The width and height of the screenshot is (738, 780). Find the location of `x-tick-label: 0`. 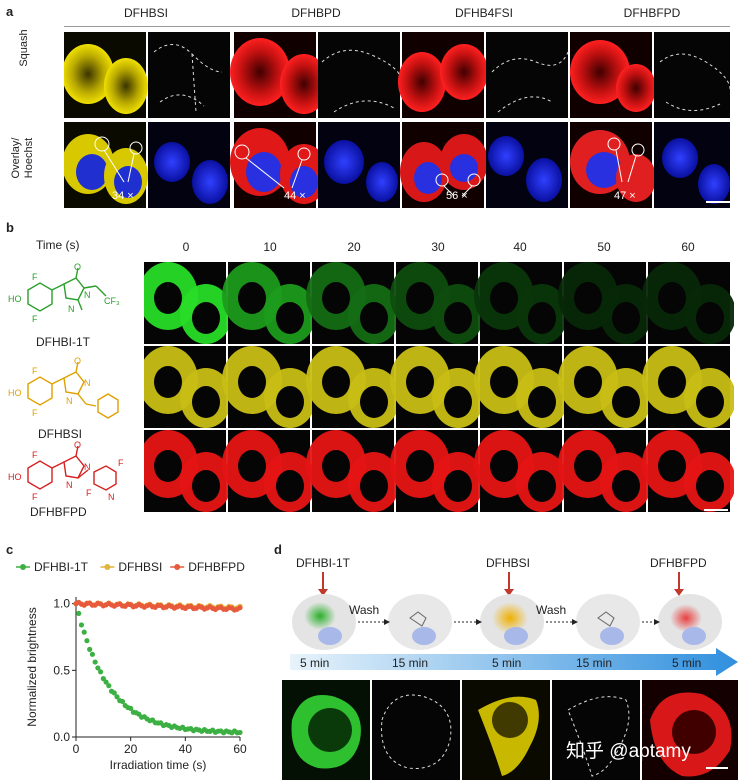

x-tick-label: 0 is located at coordinates (76, 749).